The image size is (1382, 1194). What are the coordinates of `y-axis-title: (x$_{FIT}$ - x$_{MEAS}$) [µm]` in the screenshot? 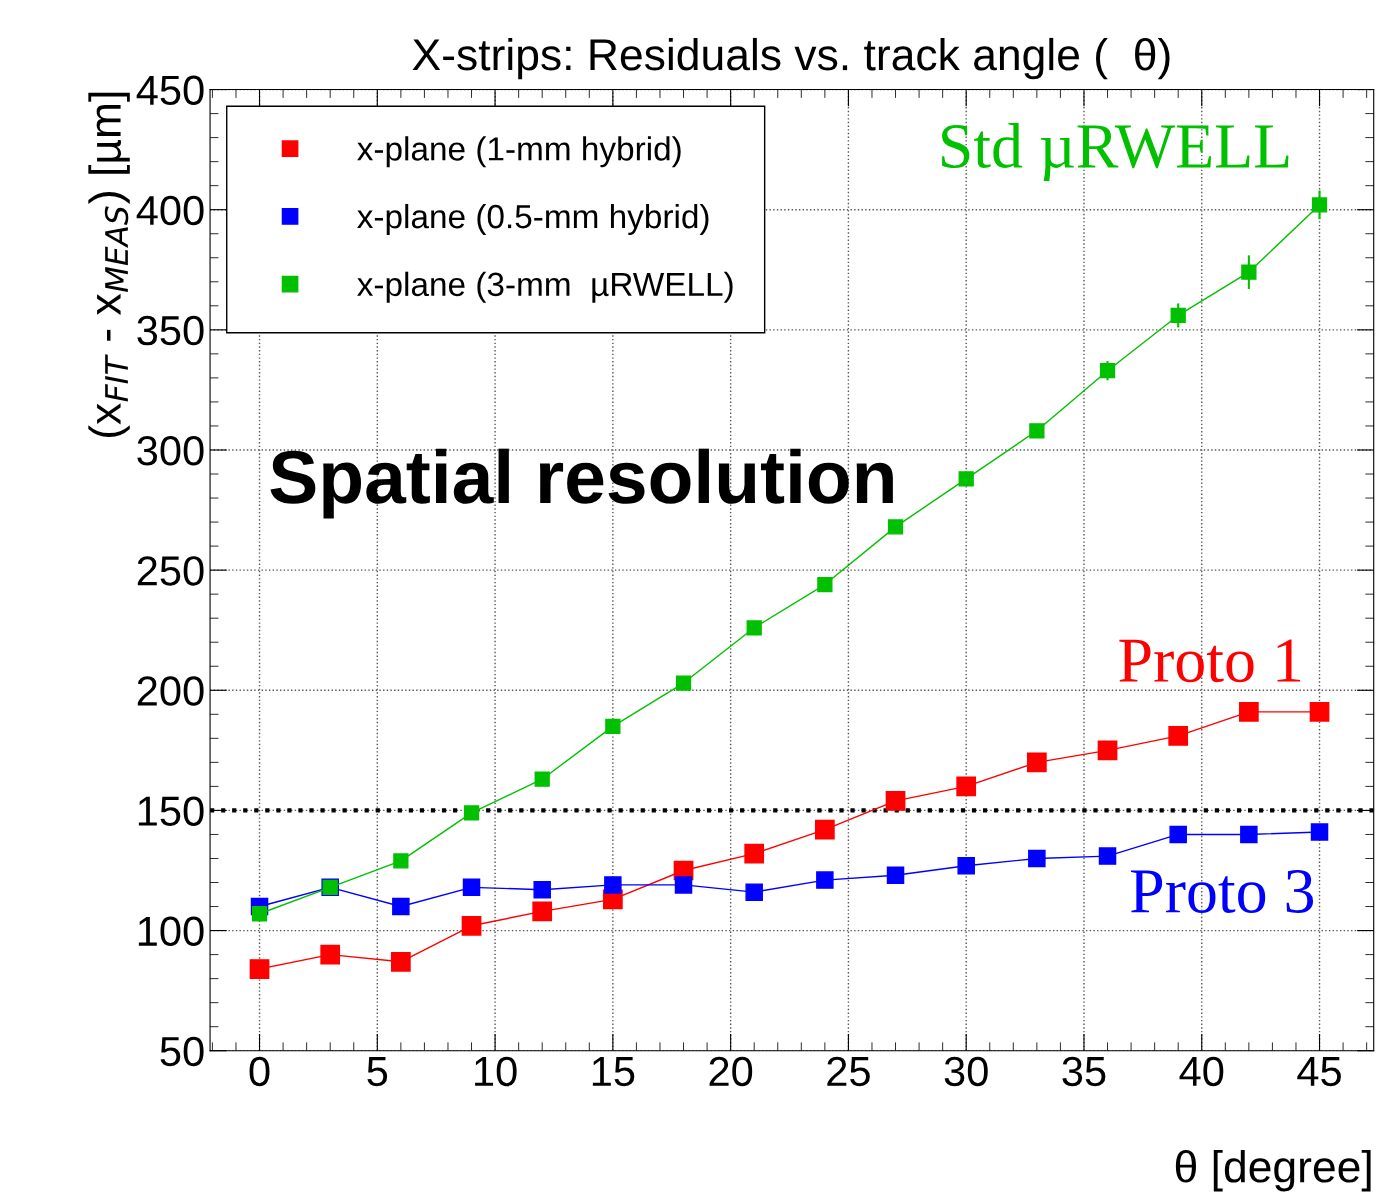 It's located at (109, 265).